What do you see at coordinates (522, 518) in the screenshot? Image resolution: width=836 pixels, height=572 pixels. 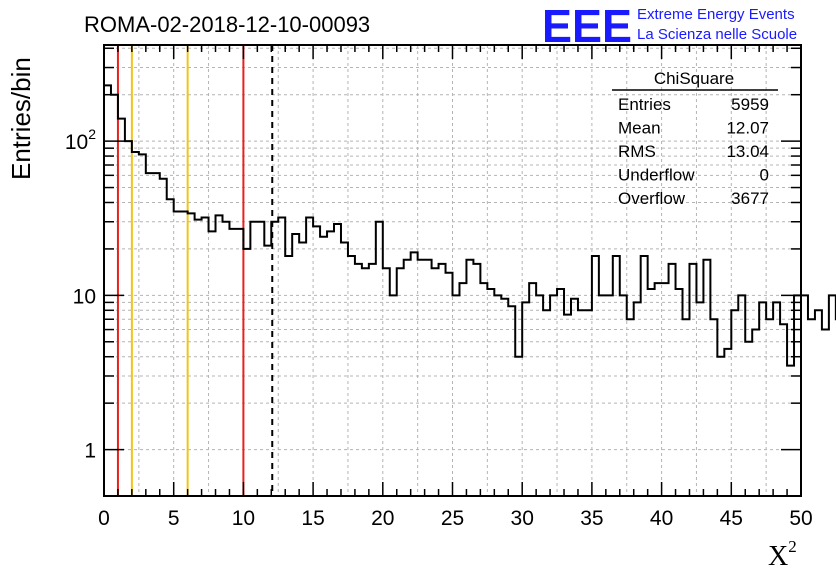 I see `x-tick-label: 30` at bounding box center [522, 518].